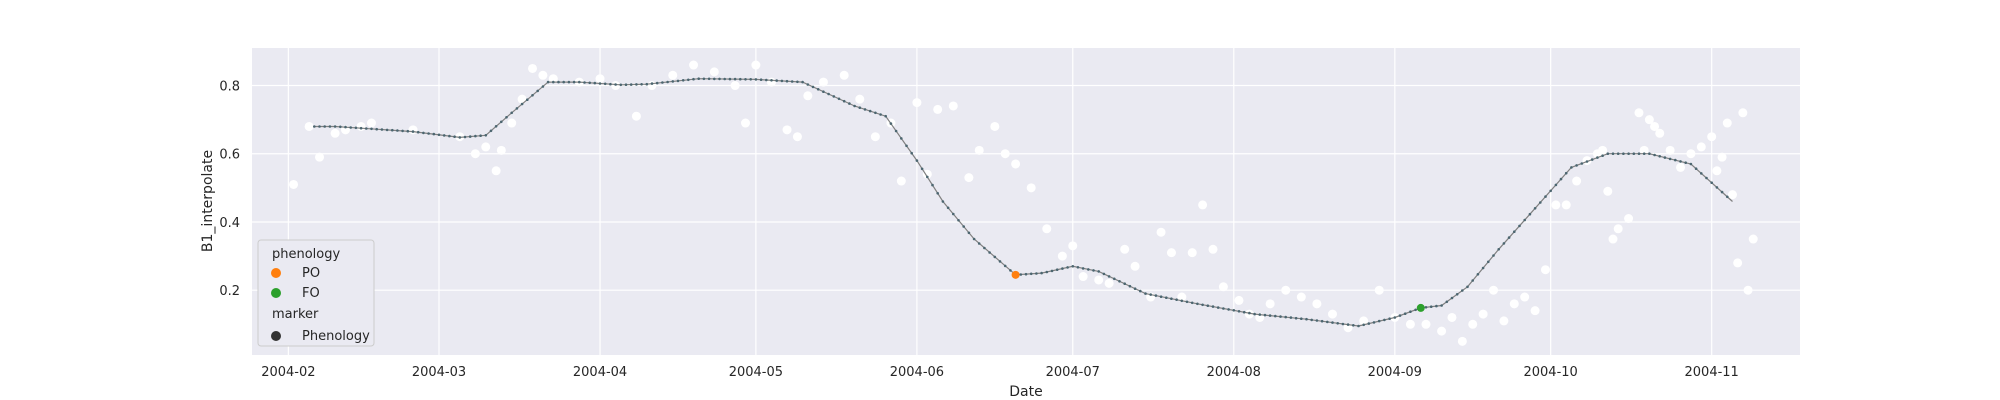 Image resolution: width=2000 pixels, height=400 pixels. I want to click on legend-phenology-marker, so click(276, 336).